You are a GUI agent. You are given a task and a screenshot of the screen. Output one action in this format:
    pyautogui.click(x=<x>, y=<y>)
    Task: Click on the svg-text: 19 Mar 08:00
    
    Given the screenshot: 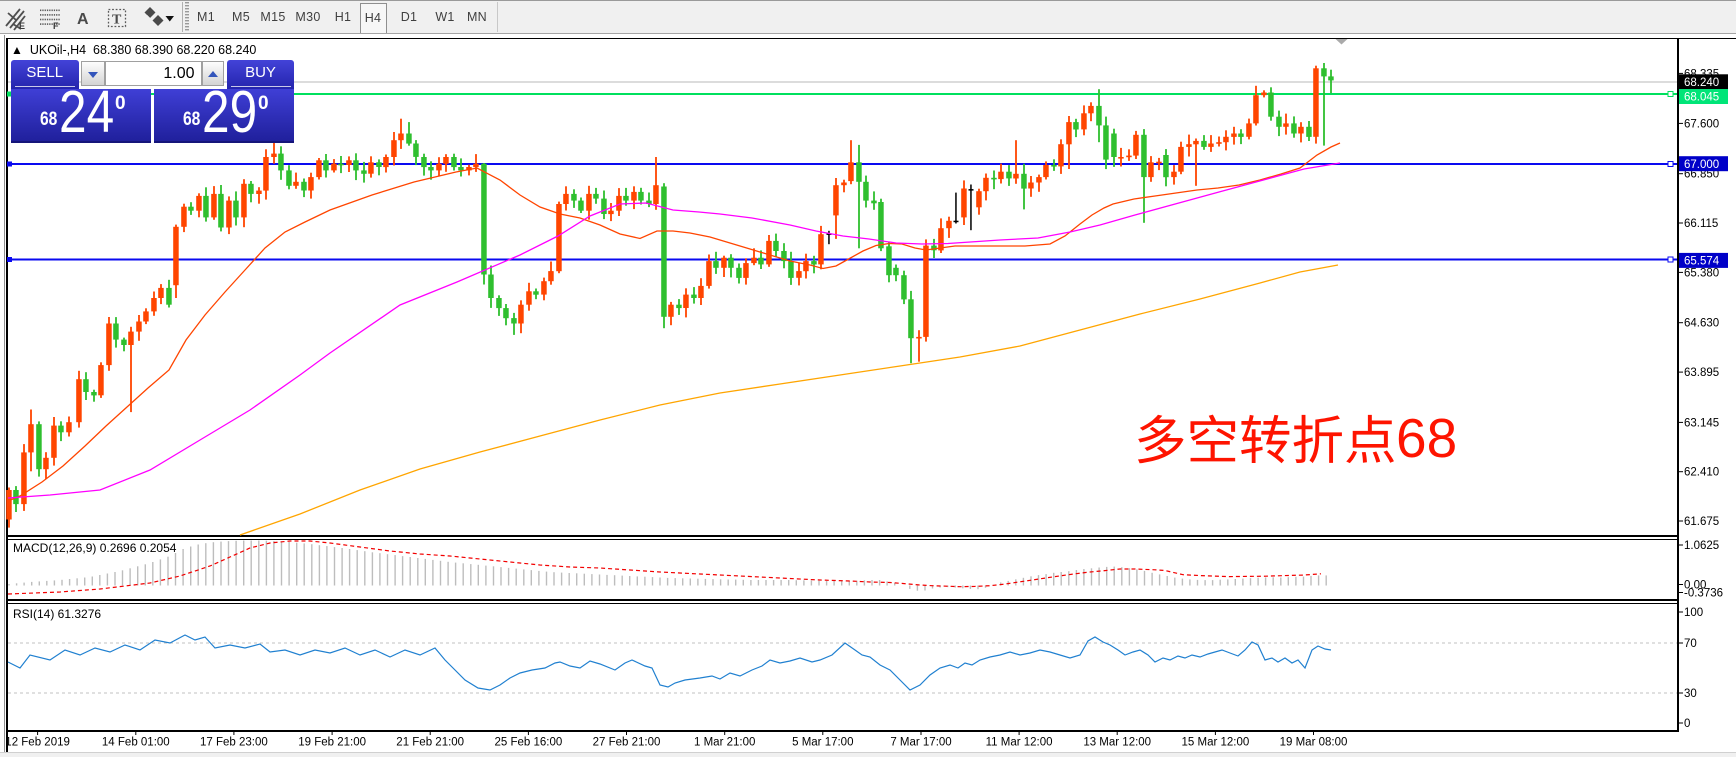 What is the action you would take?
    pyautogui.click(x=1314, y=743)
    